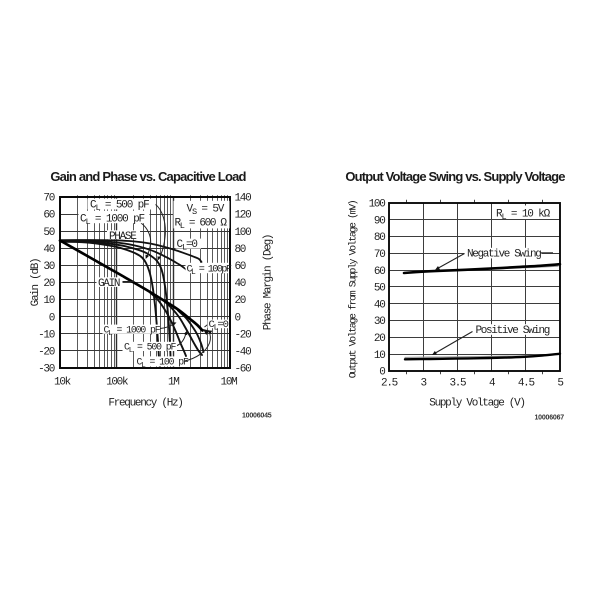 The image size is (600, 600). I want to click on svg-text: 3.5, so click(457, 384).